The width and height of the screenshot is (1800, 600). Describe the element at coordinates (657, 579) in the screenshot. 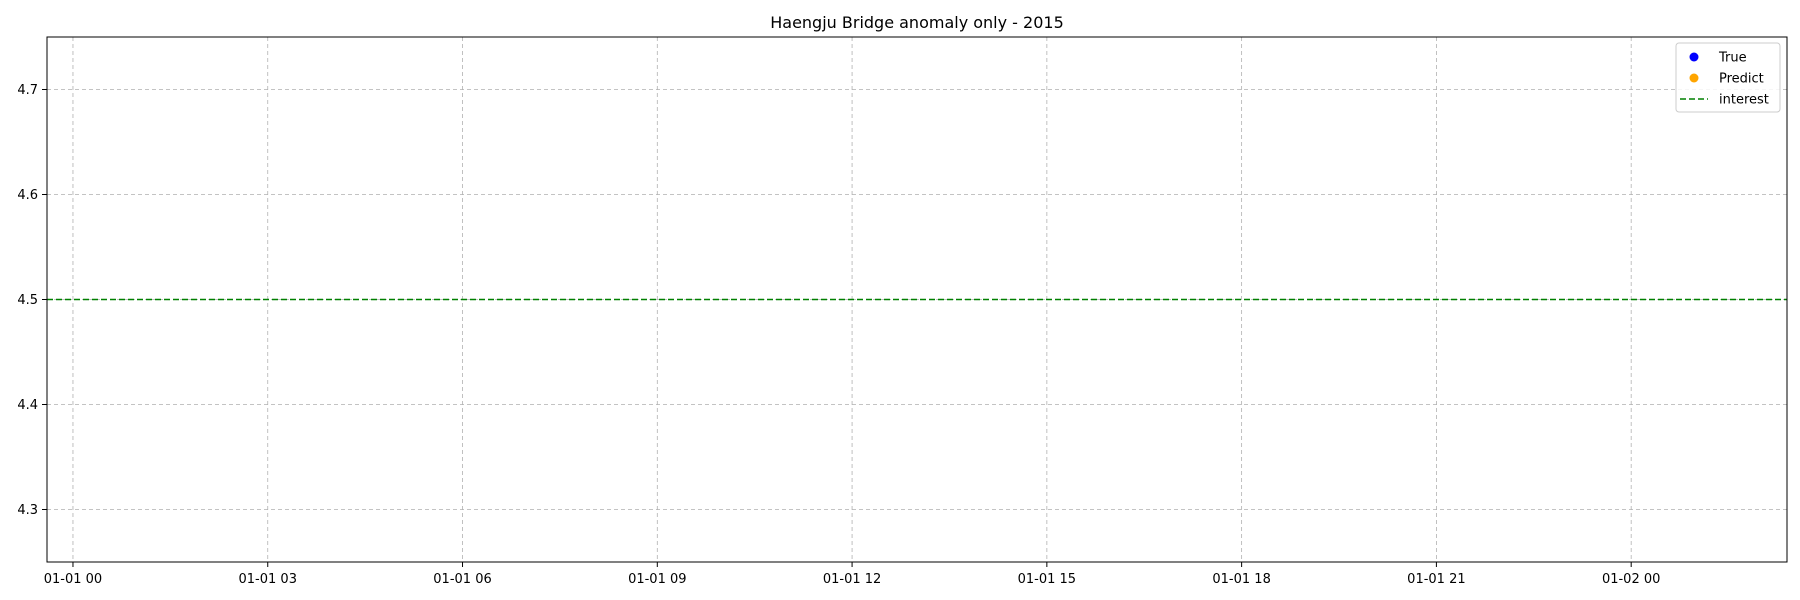

I see `x-tick-label: 01-01 09` at that location.